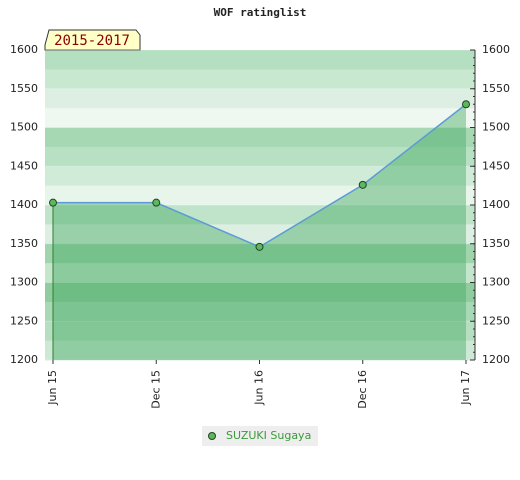 The width and height of the screenshot is (520, 480). I want to click on y2-tick-label: 1400, so click(496, 204).